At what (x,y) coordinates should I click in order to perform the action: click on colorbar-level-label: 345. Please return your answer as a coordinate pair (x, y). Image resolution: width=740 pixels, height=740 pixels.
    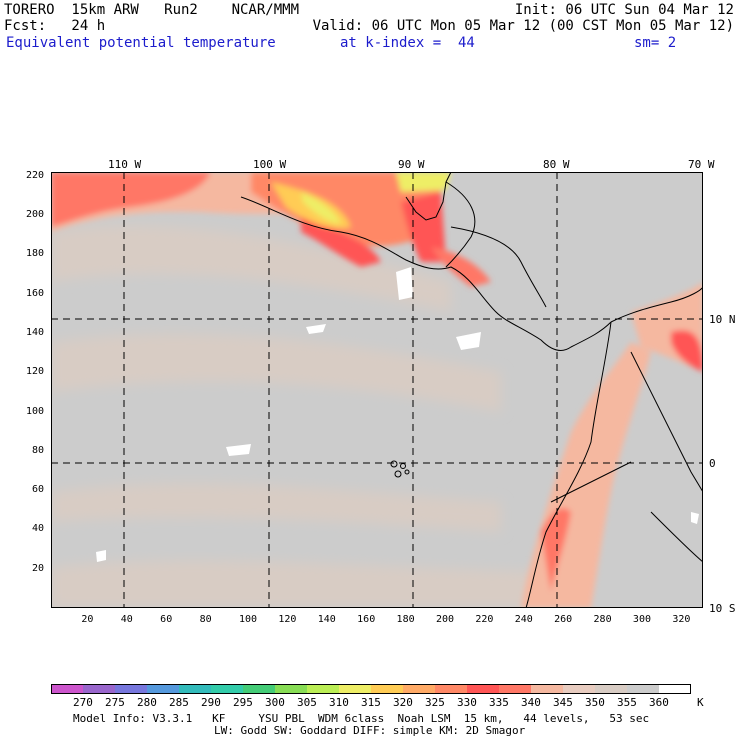
    Looking at the image, I should click on (563, 702).